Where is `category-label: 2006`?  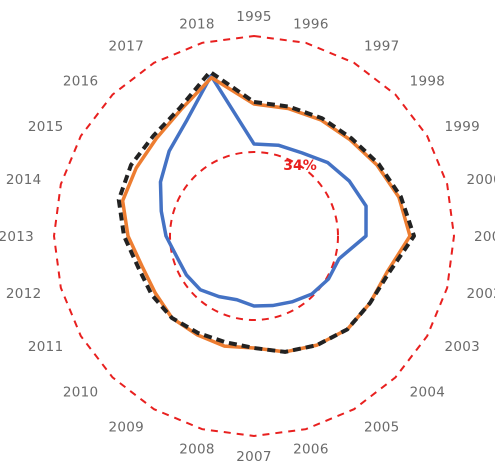
category-label: 2006 is located at coordinates (311, 450).